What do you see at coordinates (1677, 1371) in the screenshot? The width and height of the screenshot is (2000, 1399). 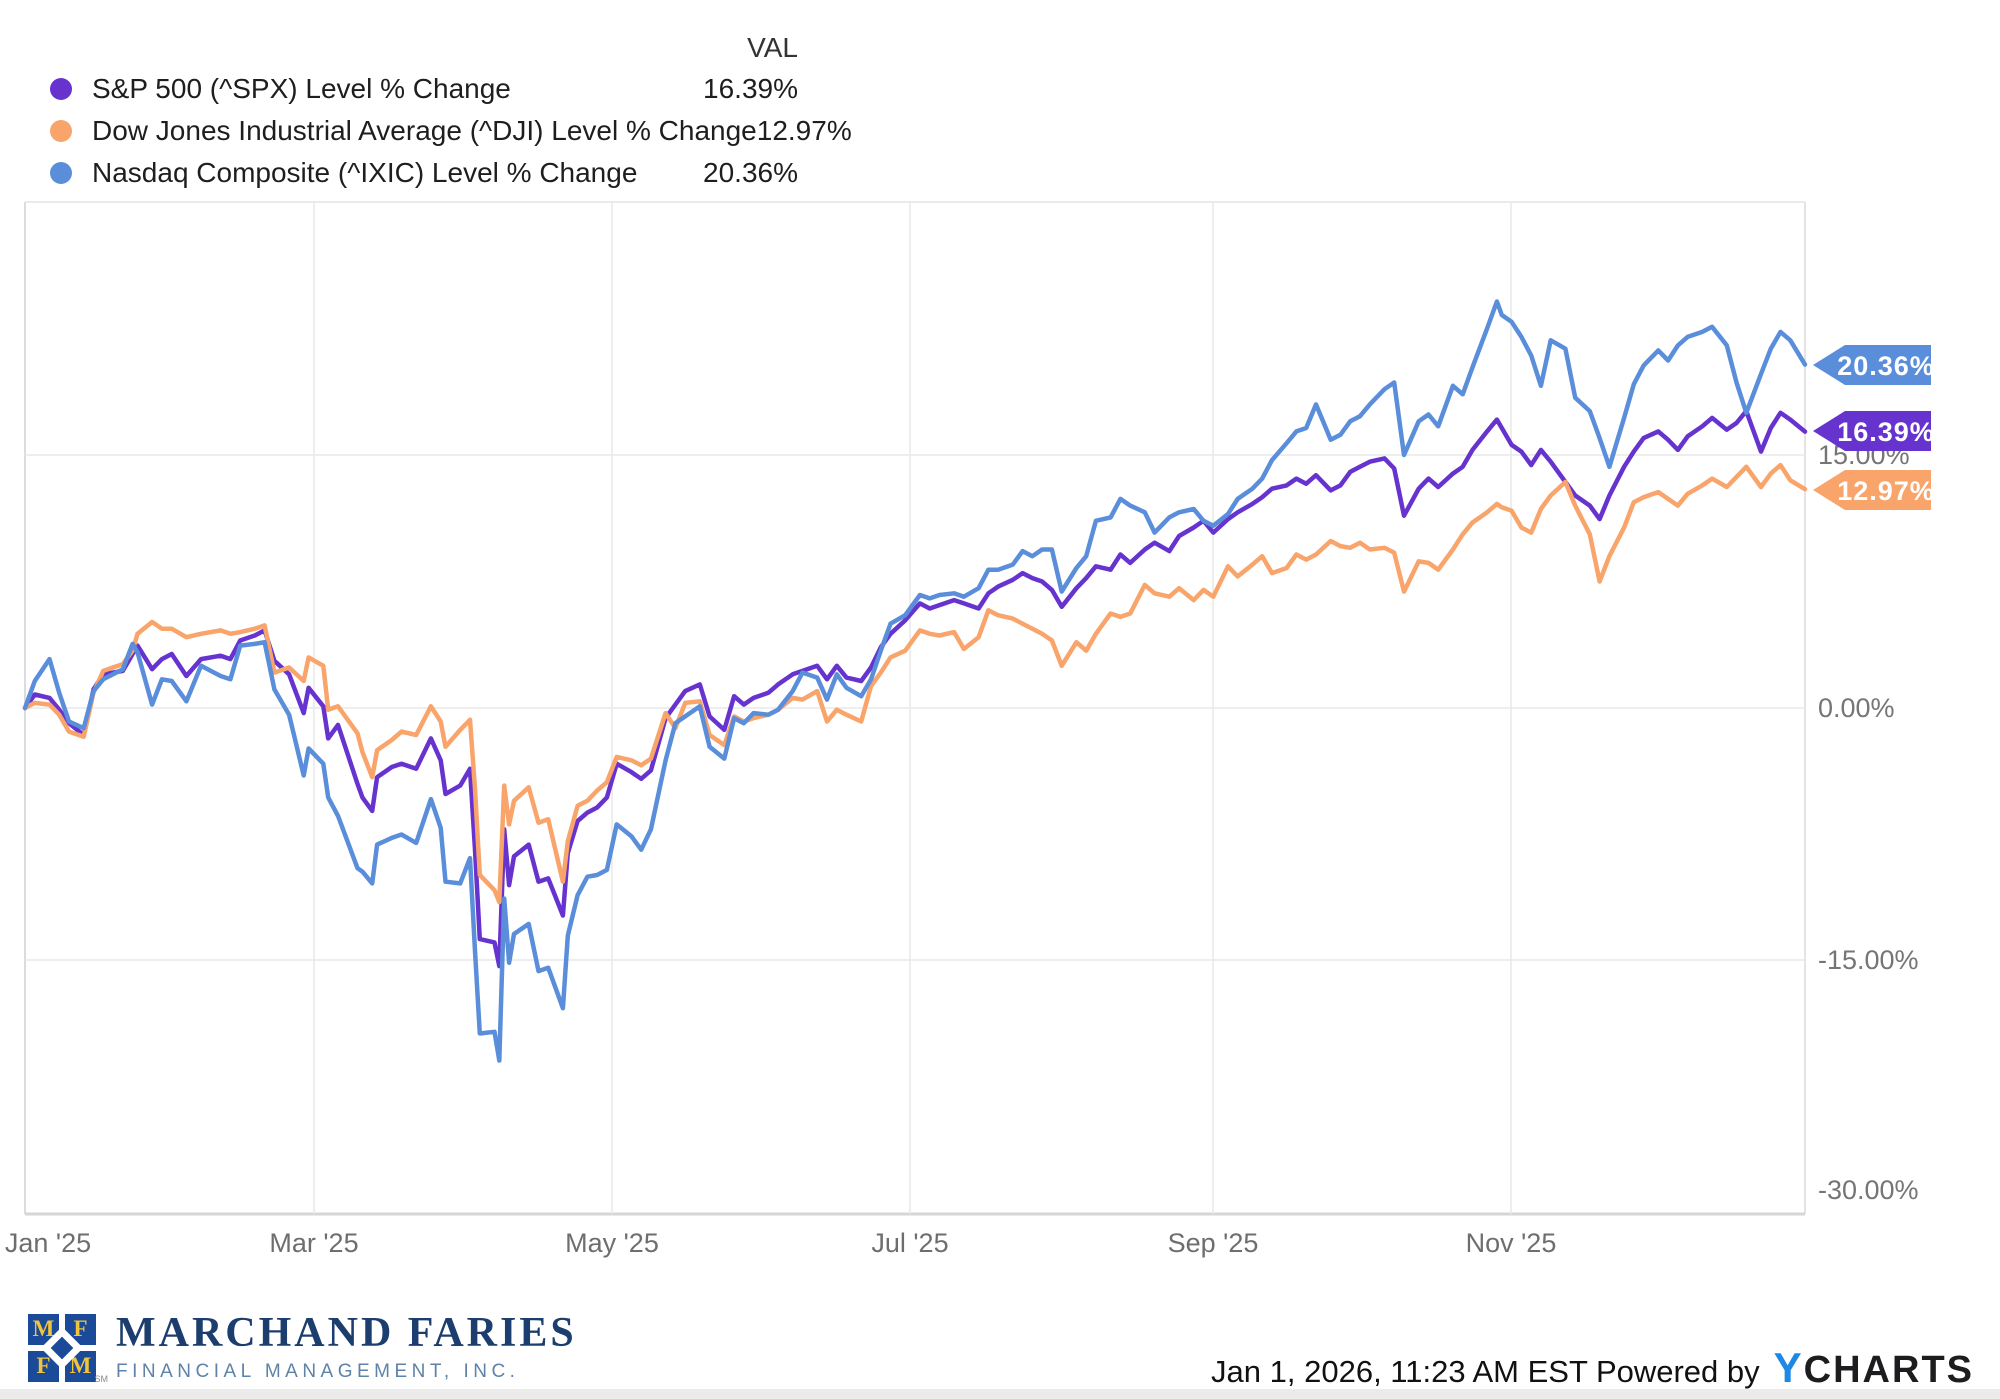 I see `powered-by-text: Powered by` at bounding box center [1677, 1371].